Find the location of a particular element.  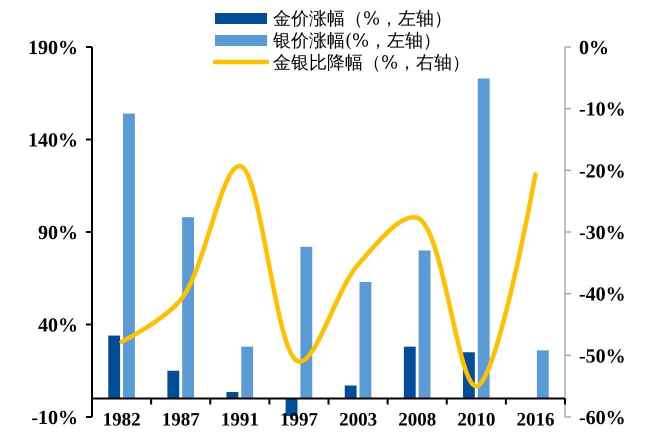

x-tick-label: 2010 is located at coordinates (476, 420).